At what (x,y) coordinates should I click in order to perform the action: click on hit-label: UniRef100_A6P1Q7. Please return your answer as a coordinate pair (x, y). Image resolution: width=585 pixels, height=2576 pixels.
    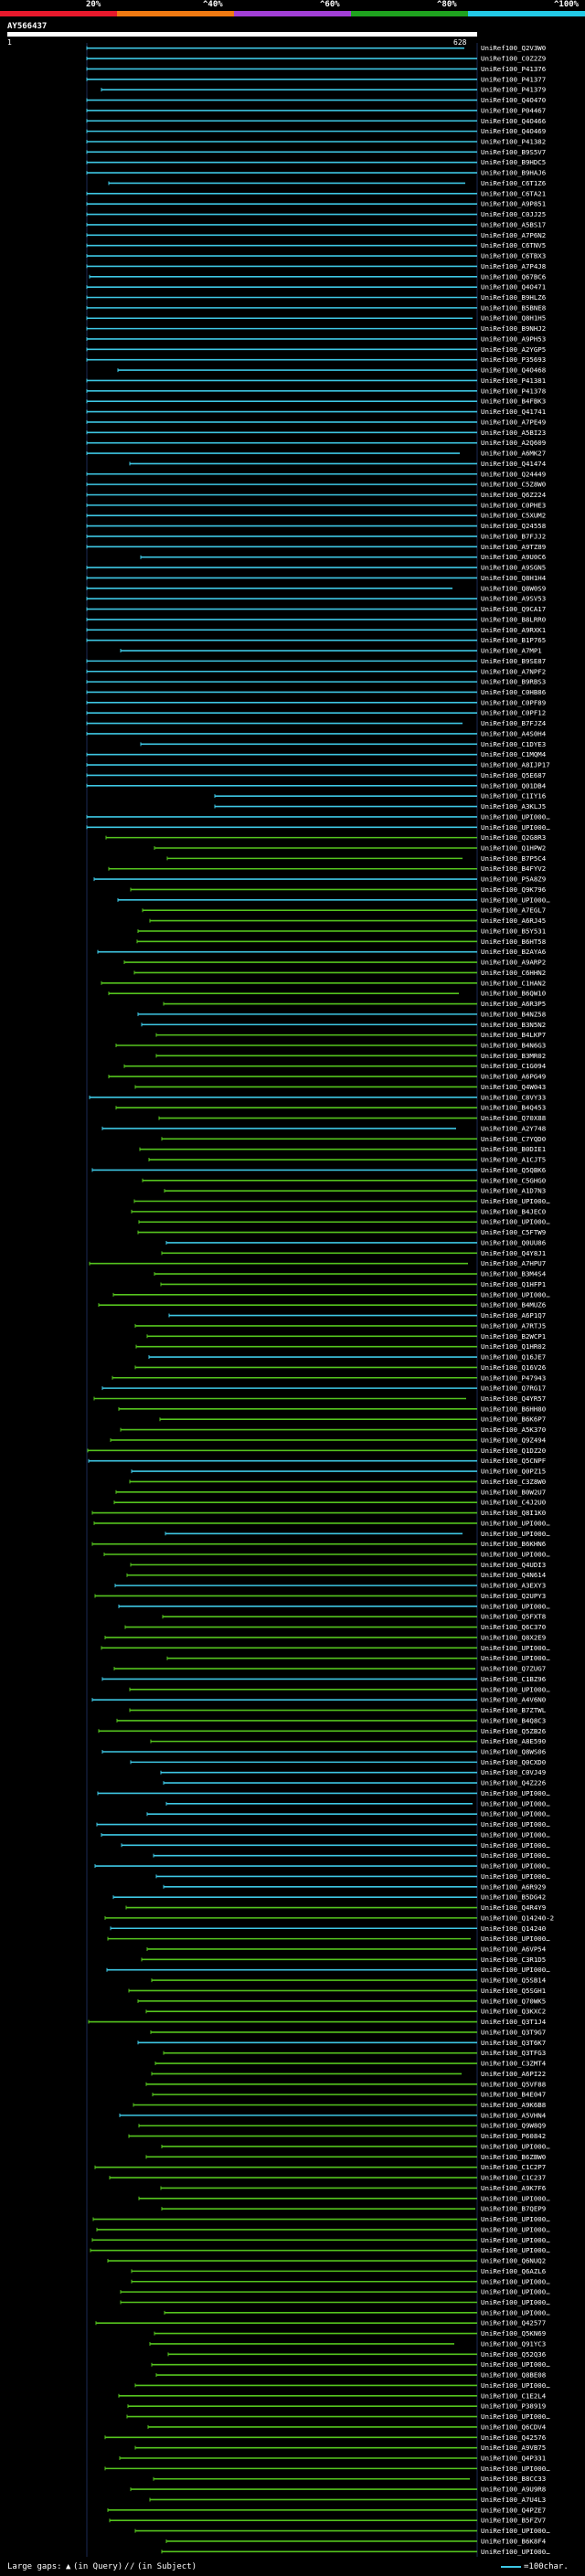
    Looking at the image, I should click on (513, 1315).